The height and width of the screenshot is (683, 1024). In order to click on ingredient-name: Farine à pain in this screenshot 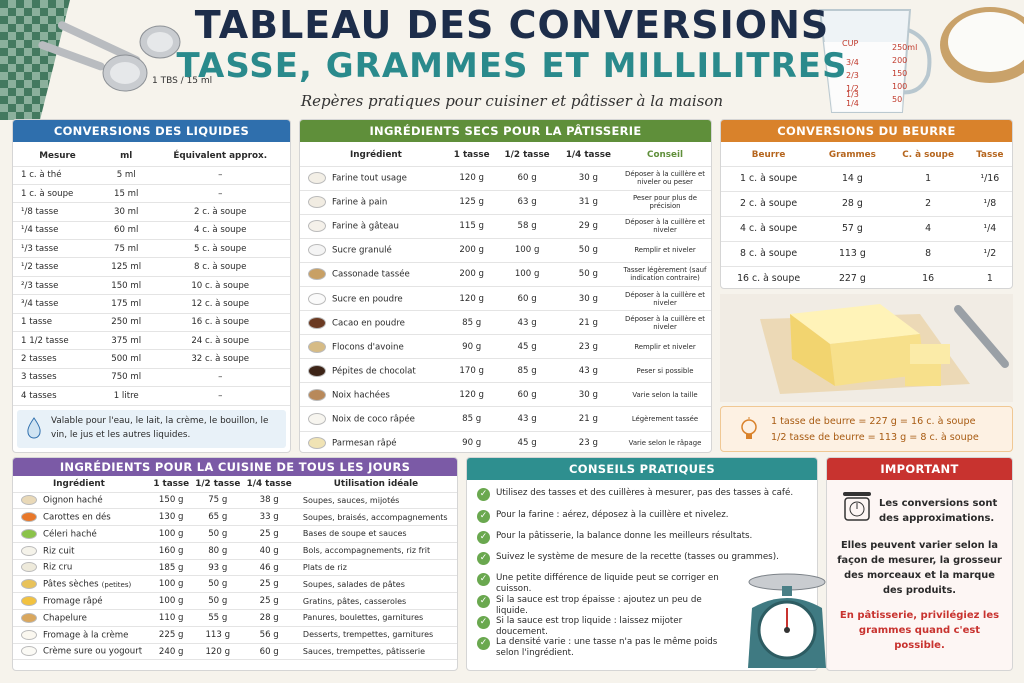, I will do `click(360, 202)`.